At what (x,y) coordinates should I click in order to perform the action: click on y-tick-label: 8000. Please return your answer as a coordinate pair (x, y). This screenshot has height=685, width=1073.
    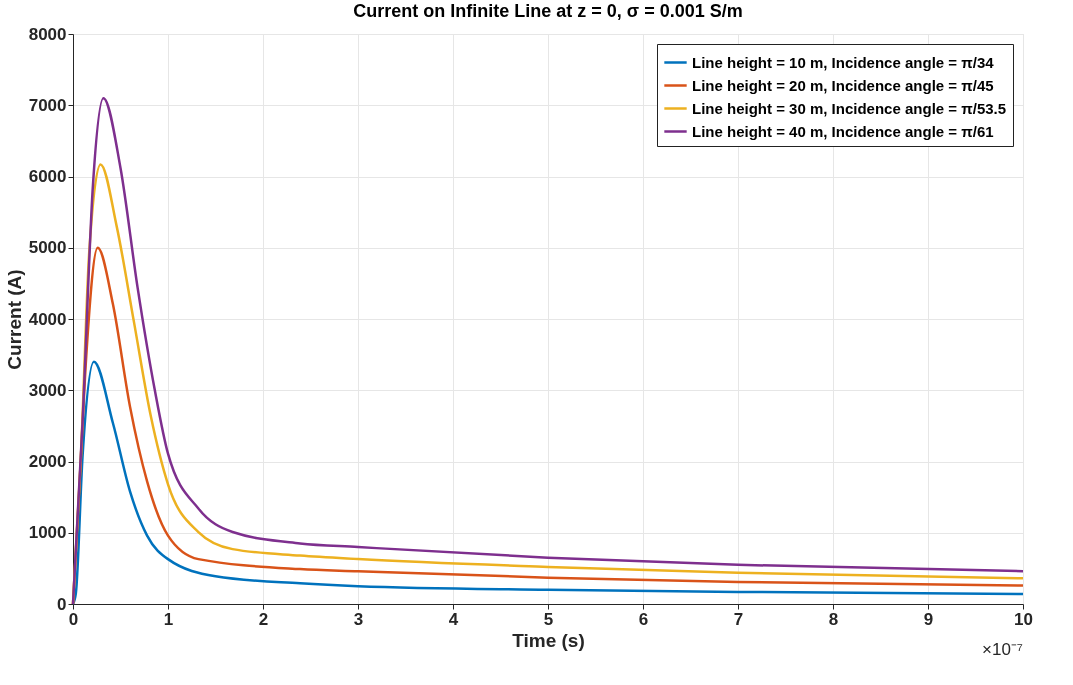
    Looking at the image, I should click on (47, 34).